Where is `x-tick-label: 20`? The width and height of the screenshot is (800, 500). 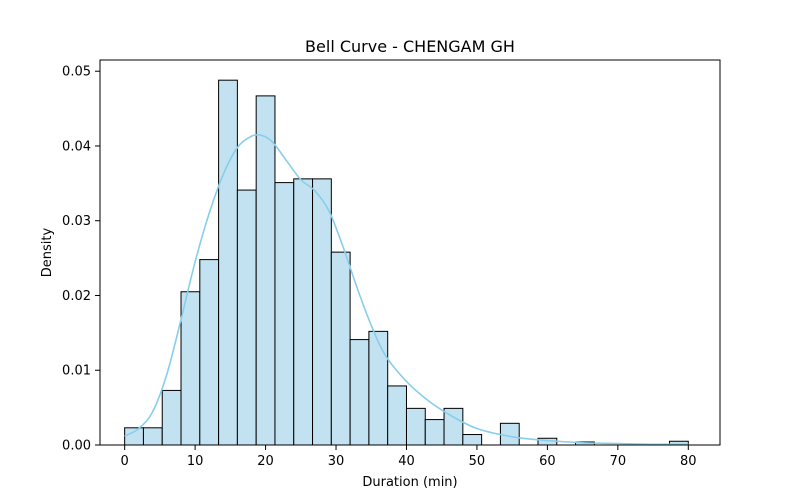
x-tick-label: 20 is located at coordinates (265, 461).